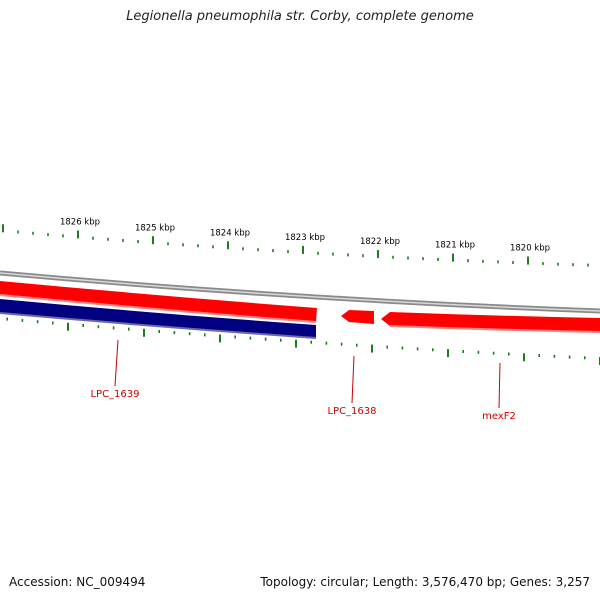  Describe the element at coordinates (351, 411) in the screenshot. I see `gene-label-lpc-1638: LPC_1638` at that location.